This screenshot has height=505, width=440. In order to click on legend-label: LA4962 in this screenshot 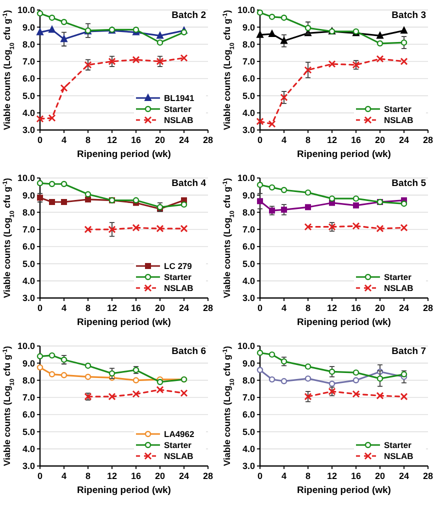, I will do `click(179, 433)`.